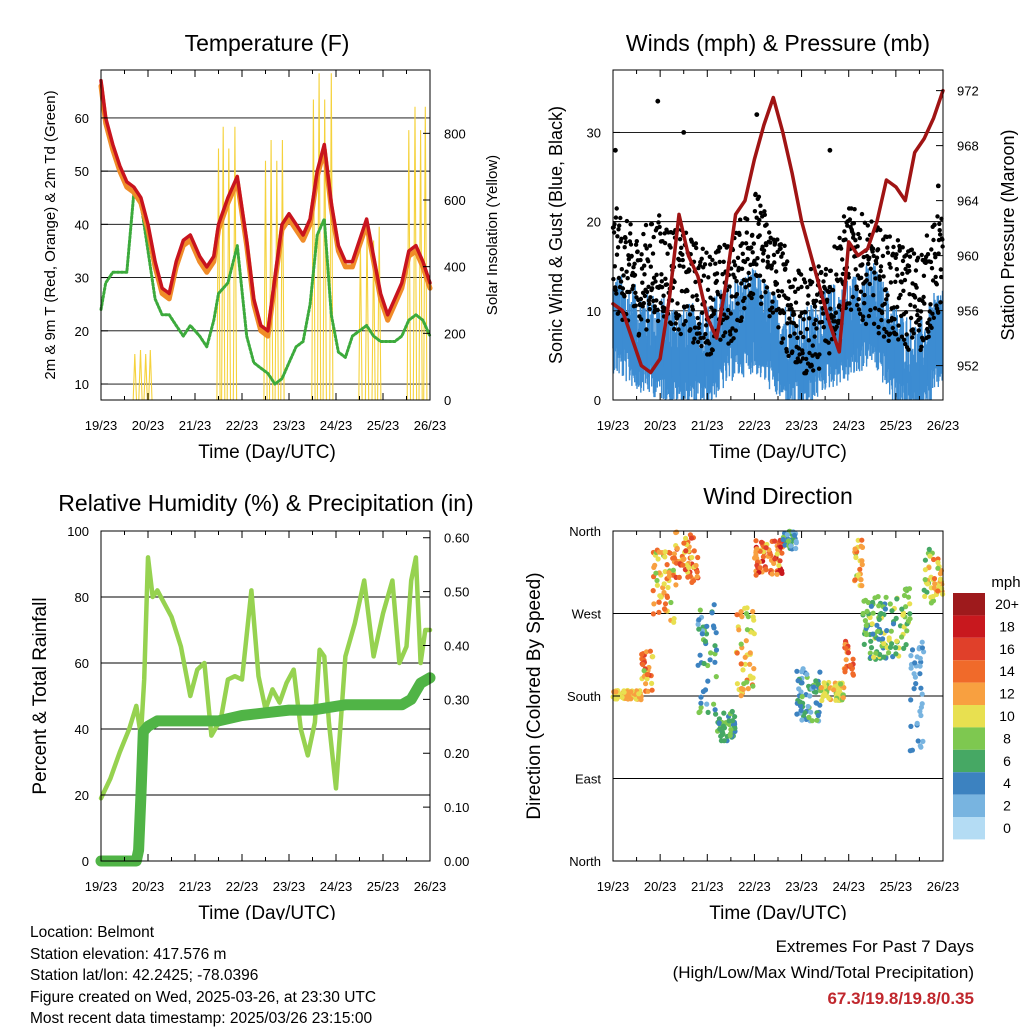  What do you see at coordinates (195, 886) in the screenshot?
I see `x-tick-label: 21/23` at bounding box center [195, 886].